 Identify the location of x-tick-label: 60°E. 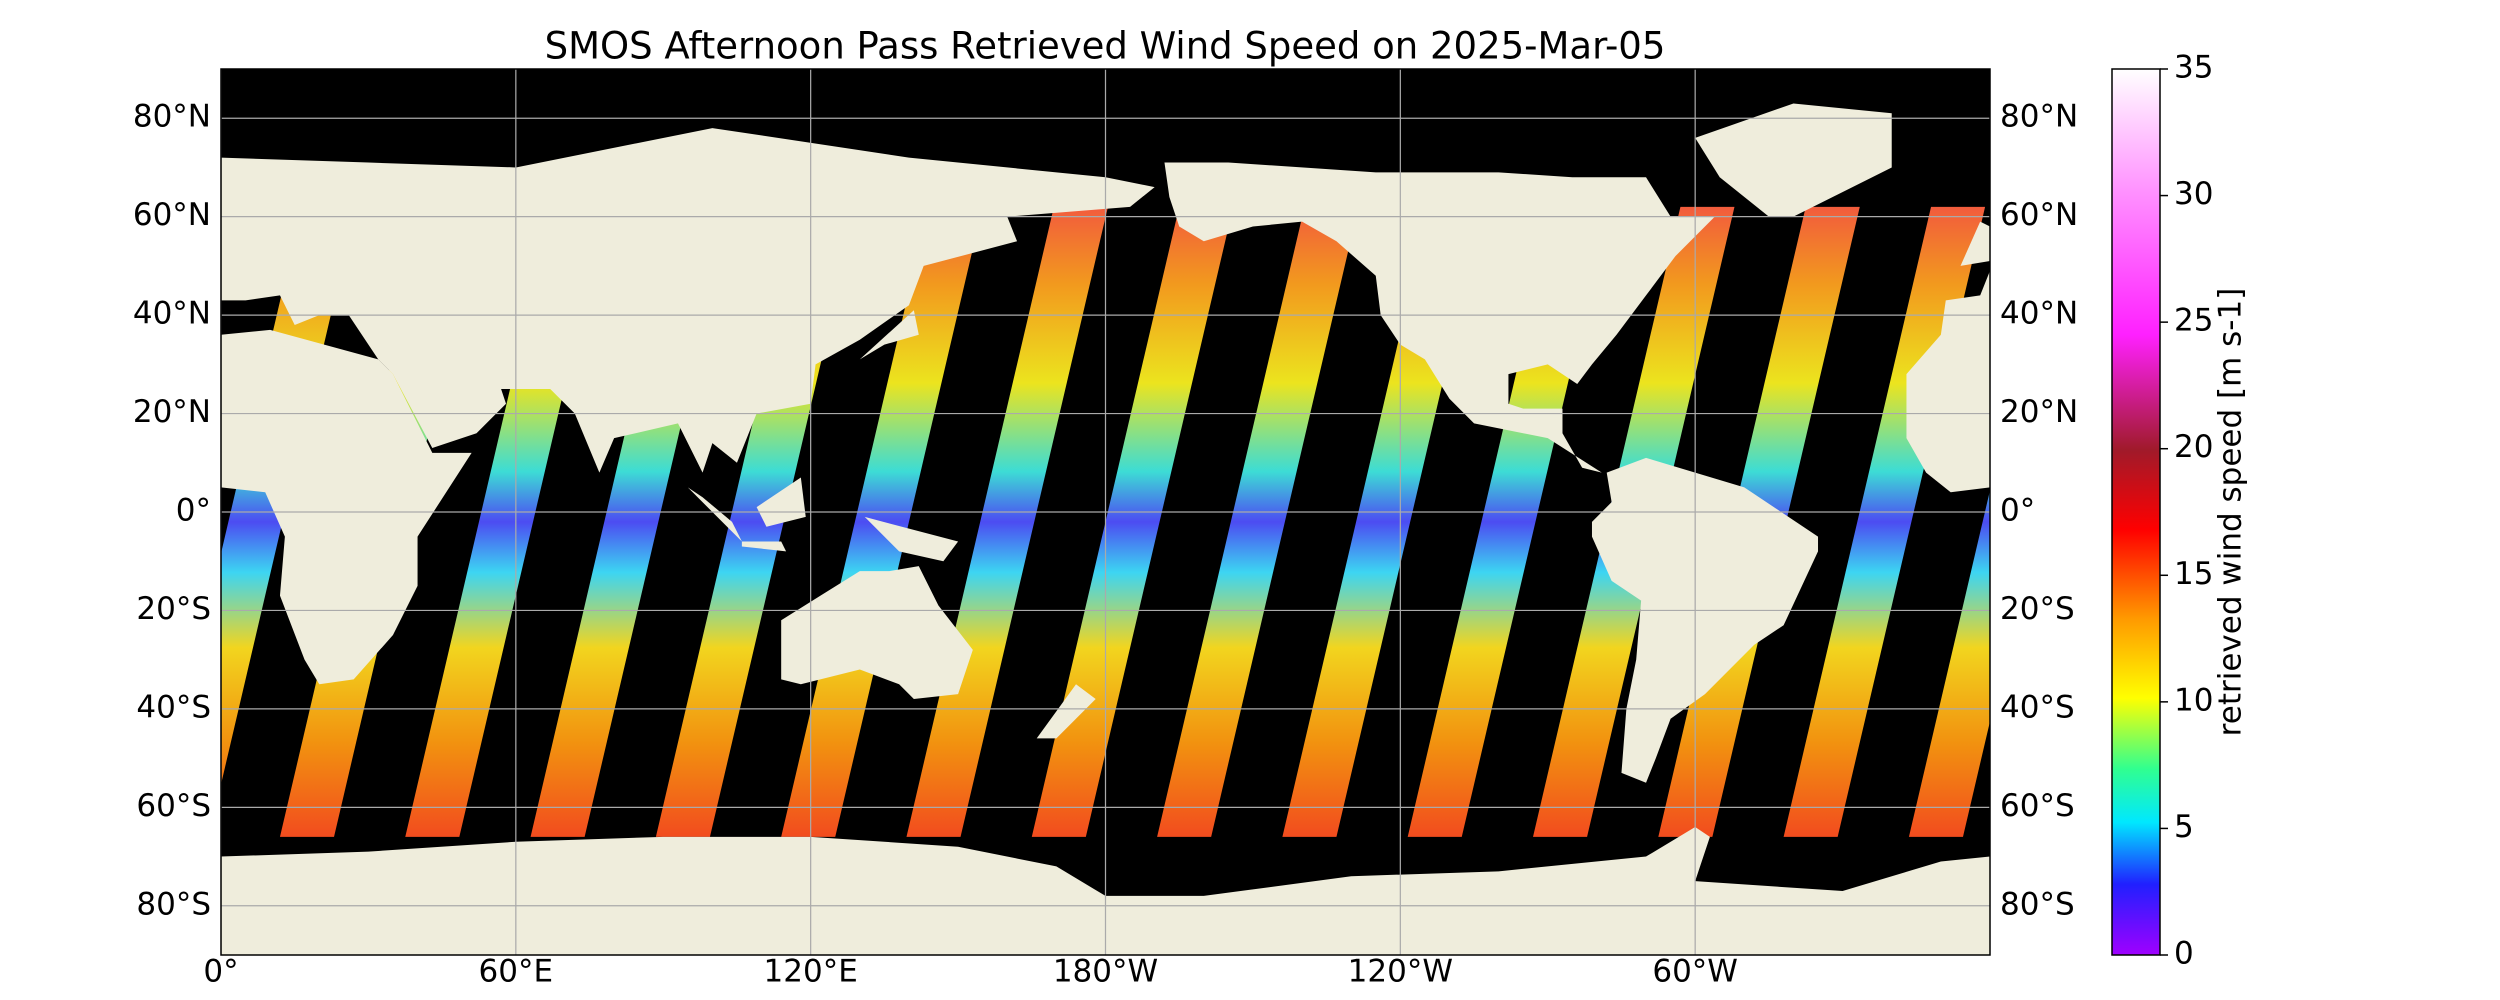
(516, 972).